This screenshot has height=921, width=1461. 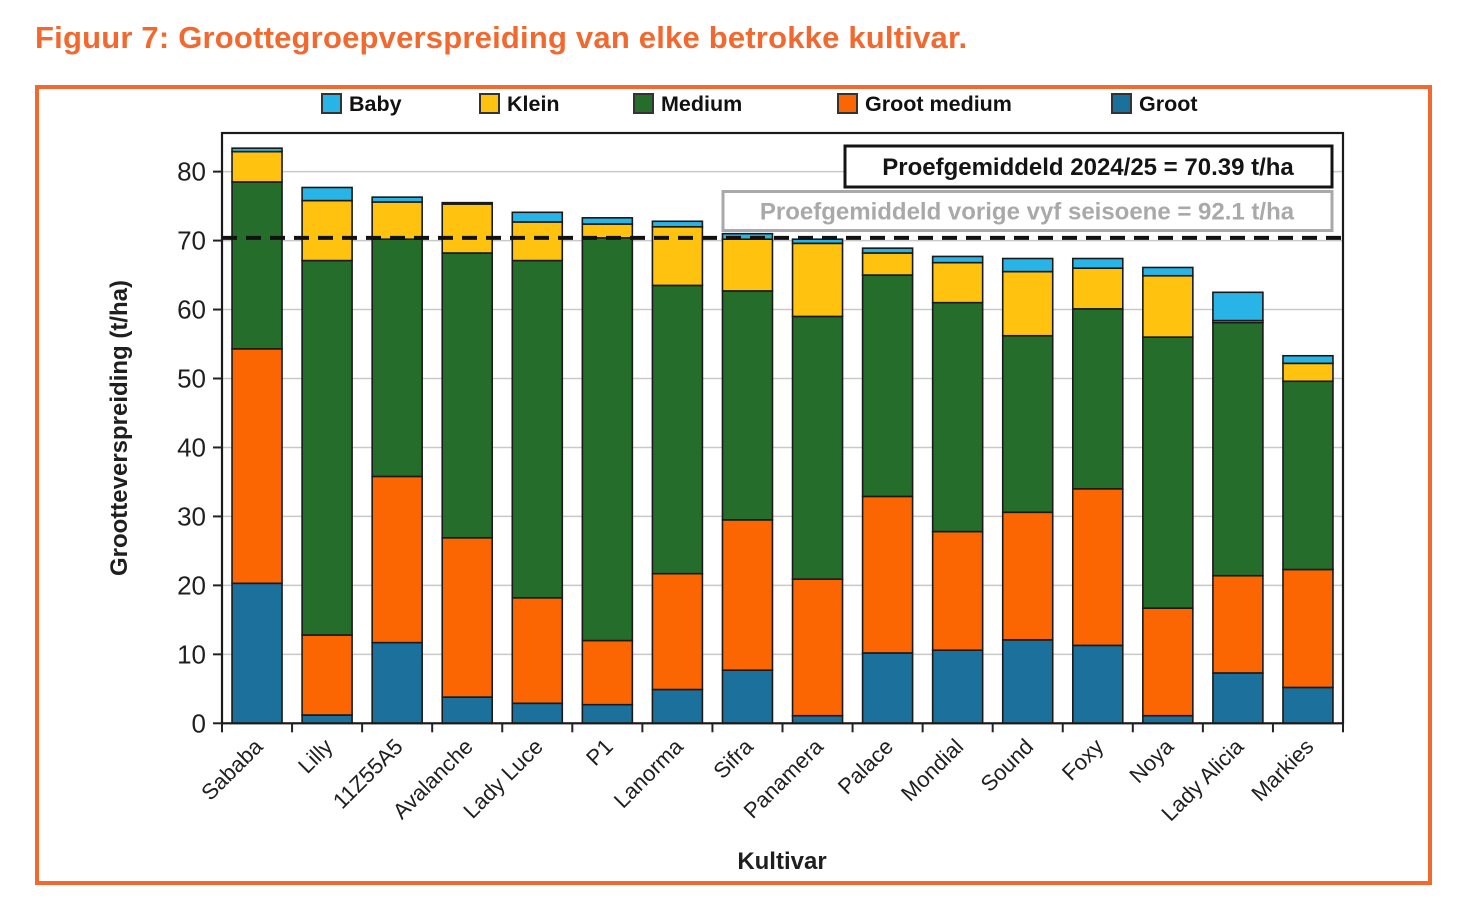 I want to click on bar-segment-panamera-klein, so click(x=817, y=280).